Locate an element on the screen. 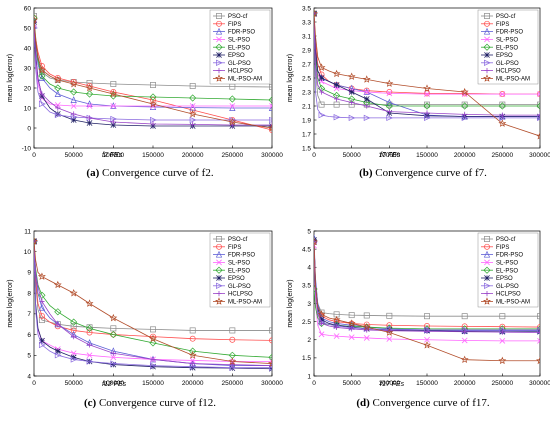 Image resolution: width=550 pixels, height=442 pixels. legend-entry: EPSO is located at coordinates (504, 279).